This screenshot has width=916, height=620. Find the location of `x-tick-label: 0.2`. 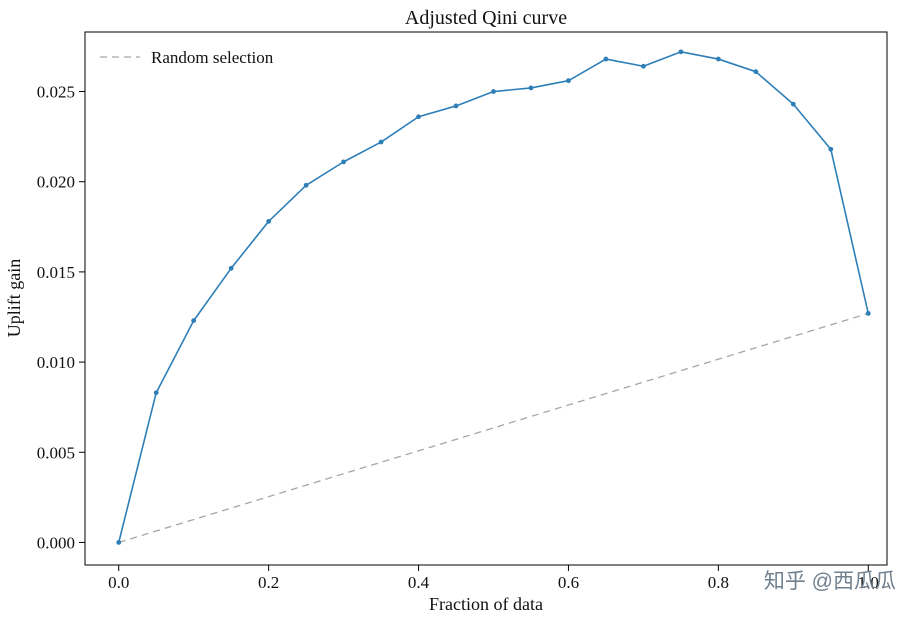

x-tick-label: 0.2 is located at coordinates (268, 582).